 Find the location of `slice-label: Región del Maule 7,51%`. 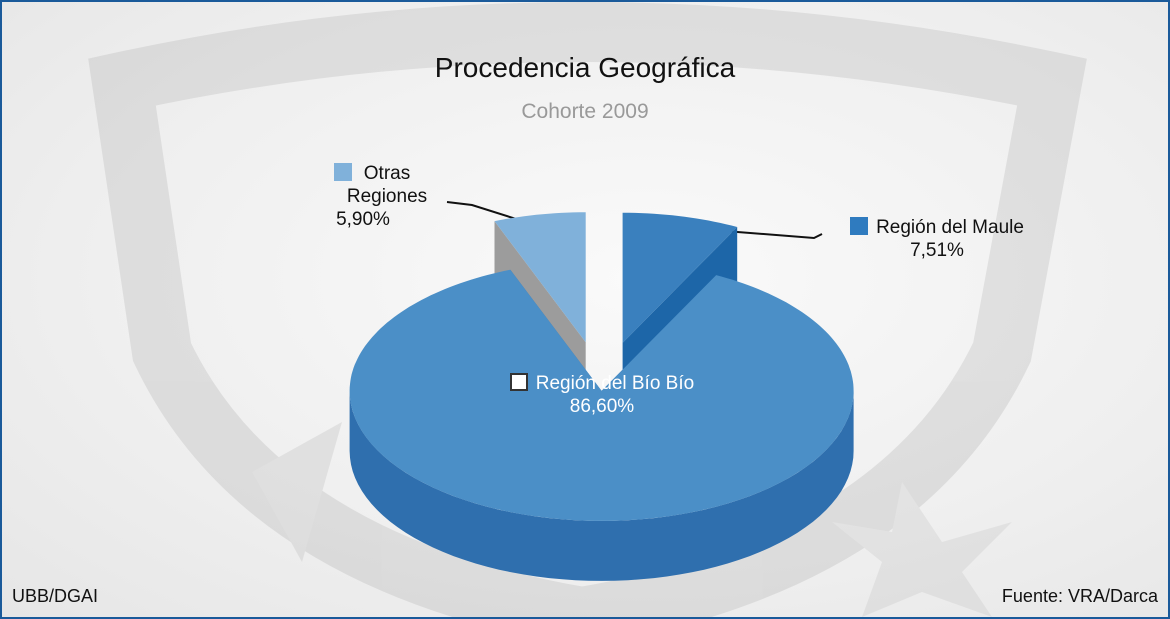

slice-label: Región del Maule 7,51% is located at coordinates (937, 239).